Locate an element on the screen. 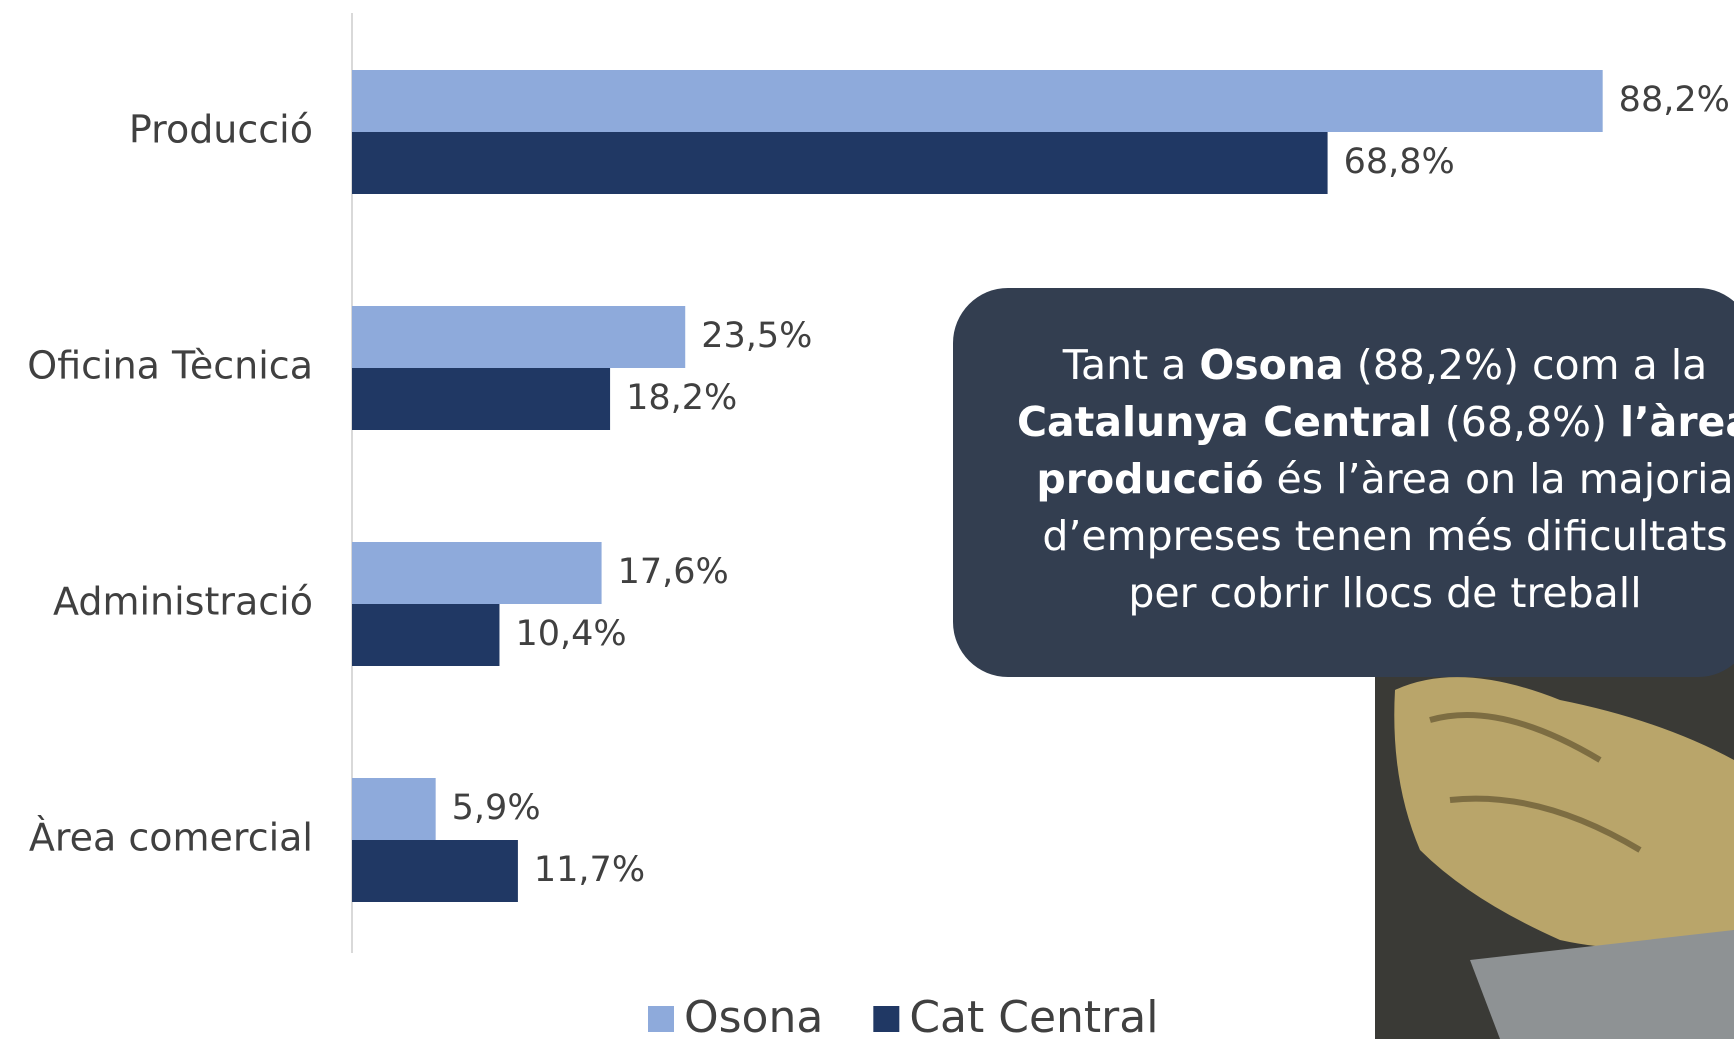 This screenshot has height=1039, width=1734. callout-text: d’empreses tenen més dificultats is located at coordinates (1384, 536).